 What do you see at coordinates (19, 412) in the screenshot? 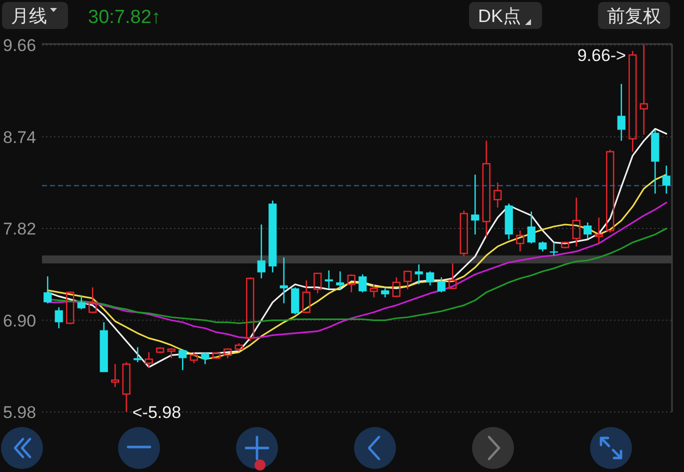
I see `y-tick-label: 5.98` at bounding box center [19, 412].